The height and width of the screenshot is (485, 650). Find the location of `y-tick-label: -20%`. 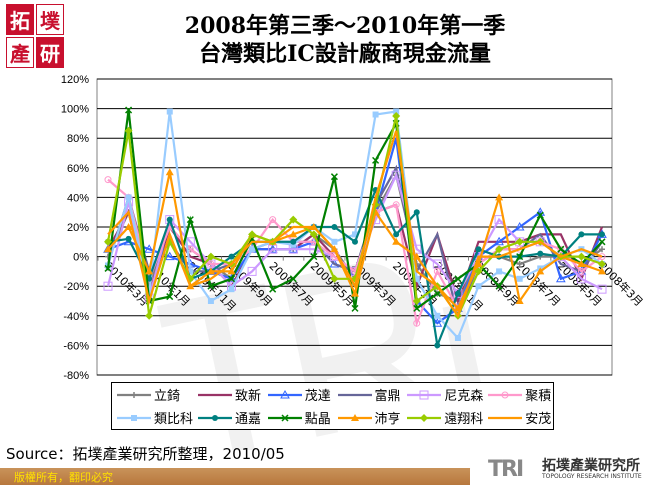

y-tick-label: -20% is located at coordinates (76, 287).